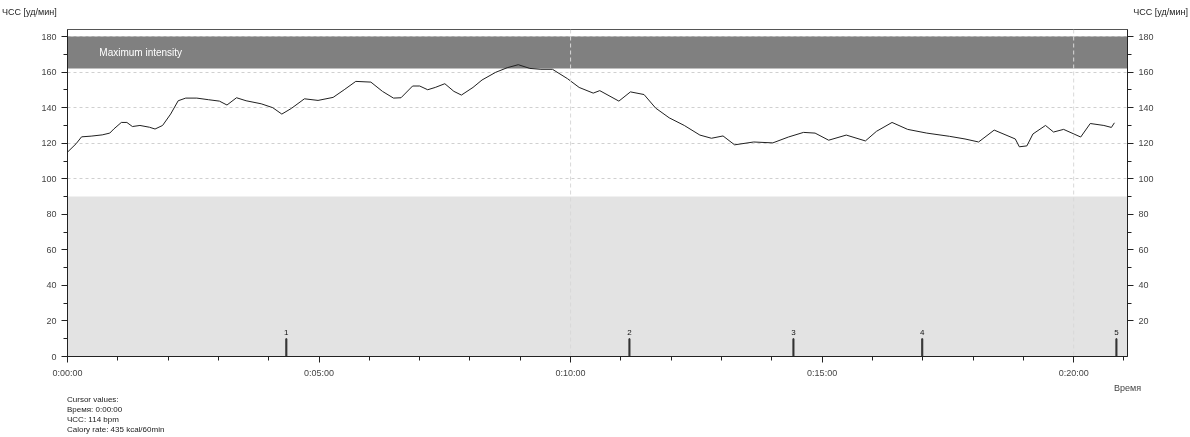  What do you see at coordinates (54, 356) in the screenshot?
I see `y-tick-label: 0` at bounding box center [54, 356].